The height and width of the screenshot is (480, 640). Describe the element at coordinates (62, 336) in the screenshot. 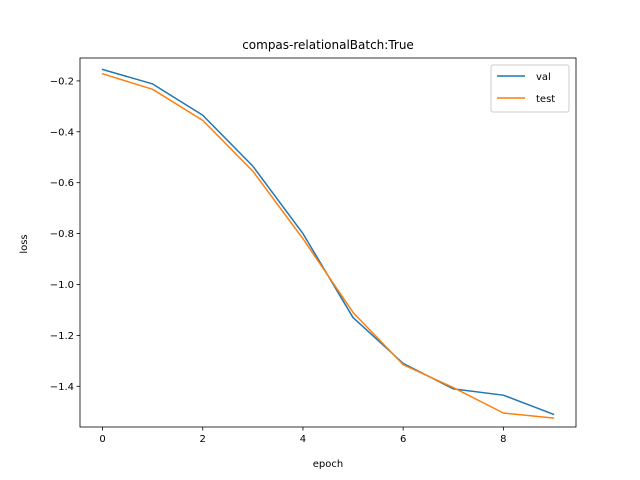

I see `y-tick-label: −1.2` at that location.